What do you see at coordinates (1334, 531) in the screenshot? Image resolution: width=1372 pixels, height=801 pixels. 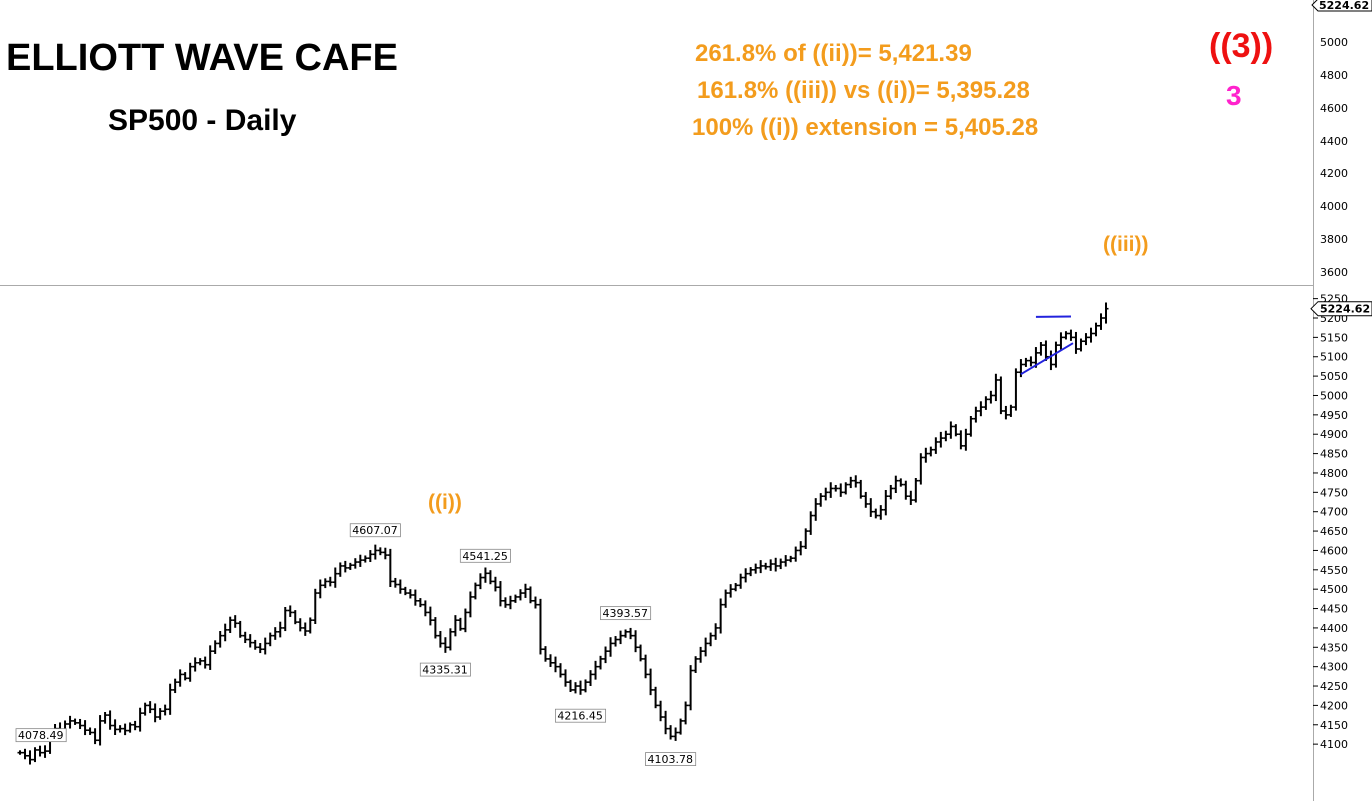 I see `y-tick-label: 4650` at bounding box center [1334, 531].